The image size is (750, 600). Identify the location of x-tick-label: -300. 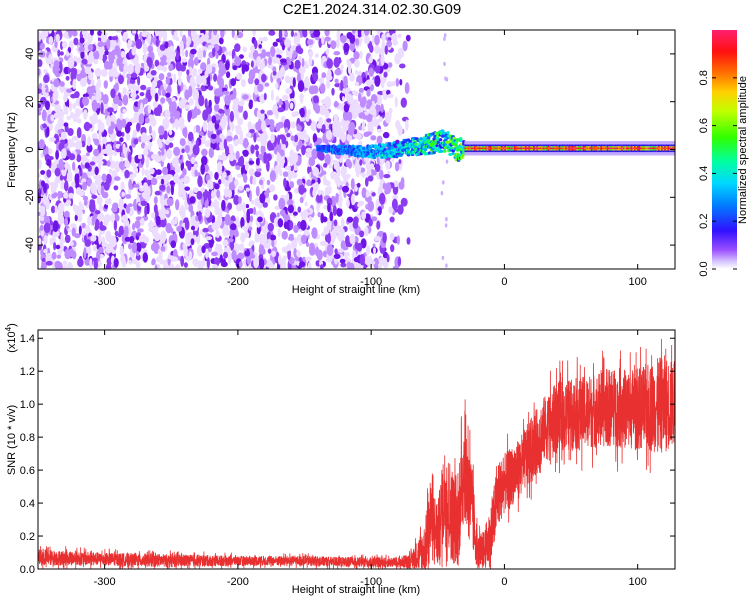
(105, 282).